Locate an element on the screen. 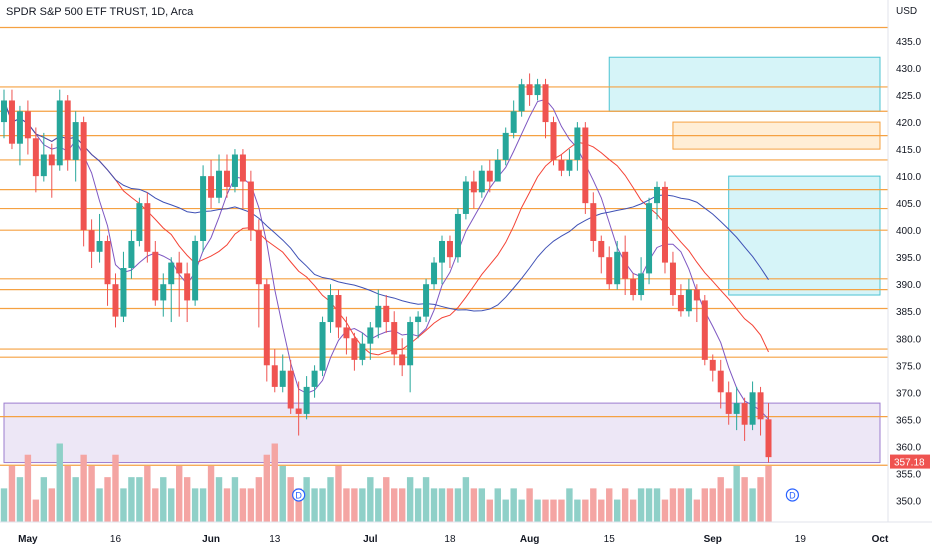 The height and width of the screenshot is (550, 932). y-tick-420: 420.0 is located at coordinates (908, 123).